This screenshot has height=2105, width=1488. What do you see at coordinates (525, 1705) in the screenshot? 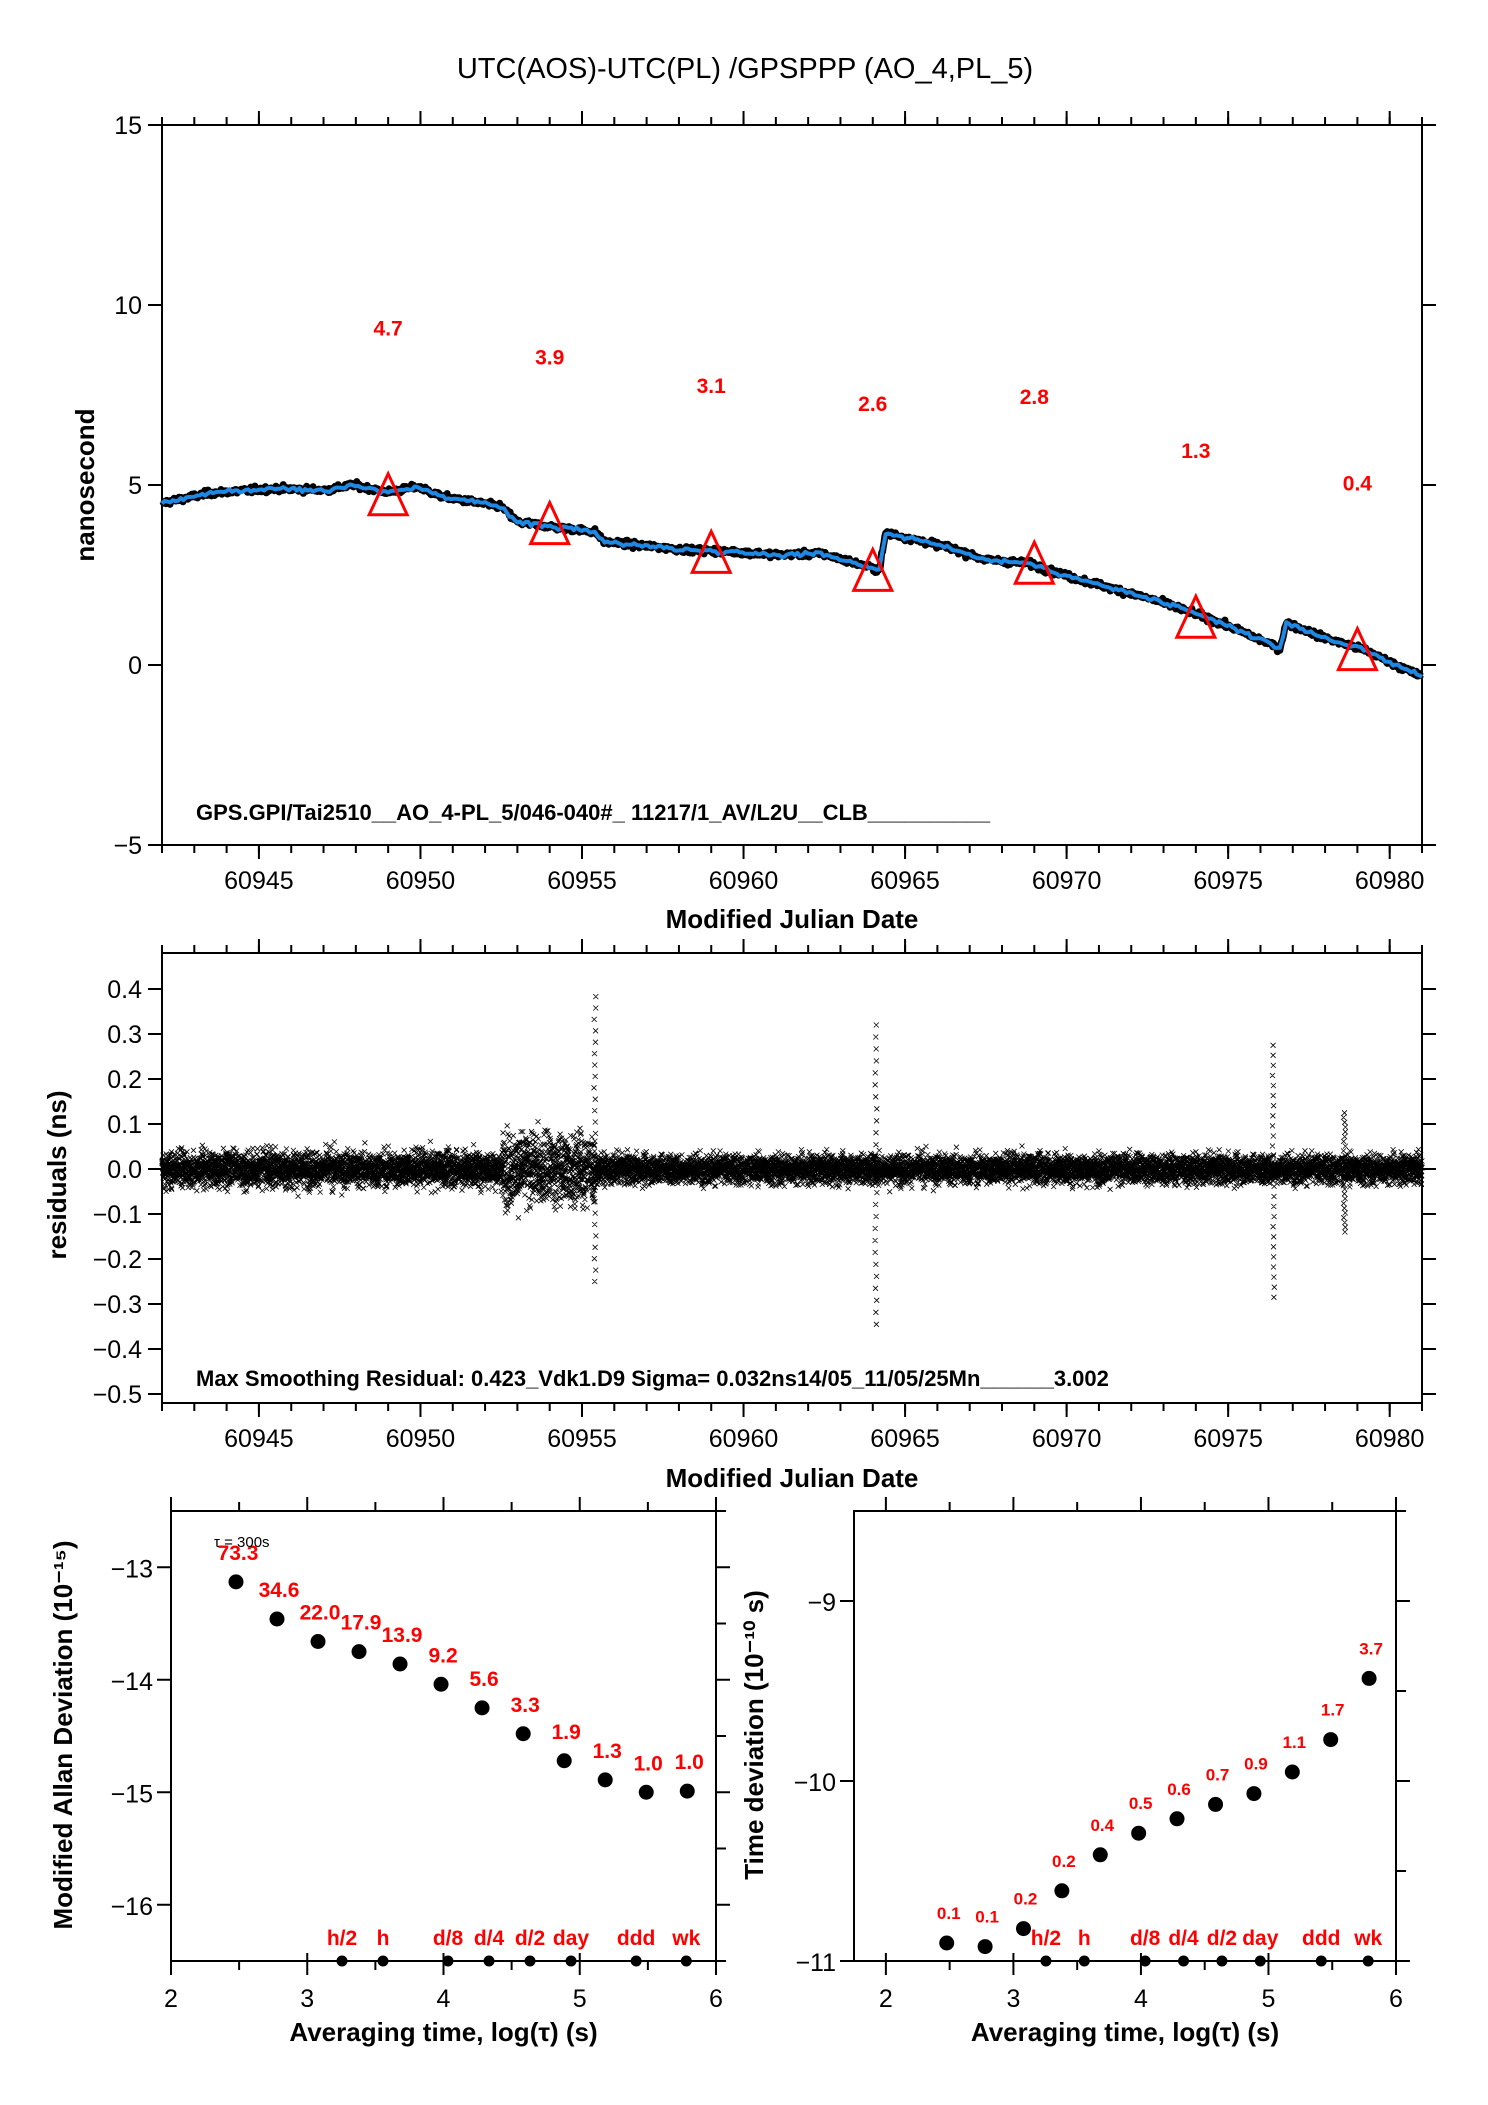
I see `deviation-value-label: 3.3` at bounding box center [525, 1705].